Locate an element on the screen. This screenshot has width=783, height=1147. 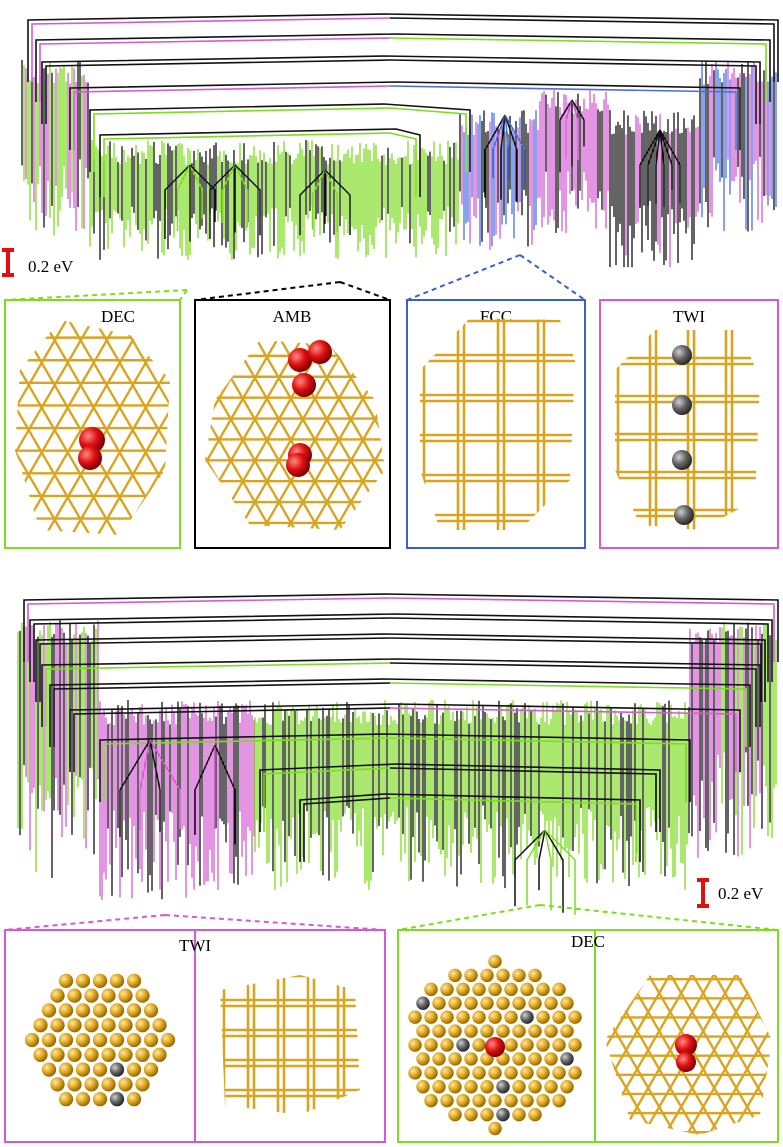
panel-label: FCC is located at coordinates (496, 316).